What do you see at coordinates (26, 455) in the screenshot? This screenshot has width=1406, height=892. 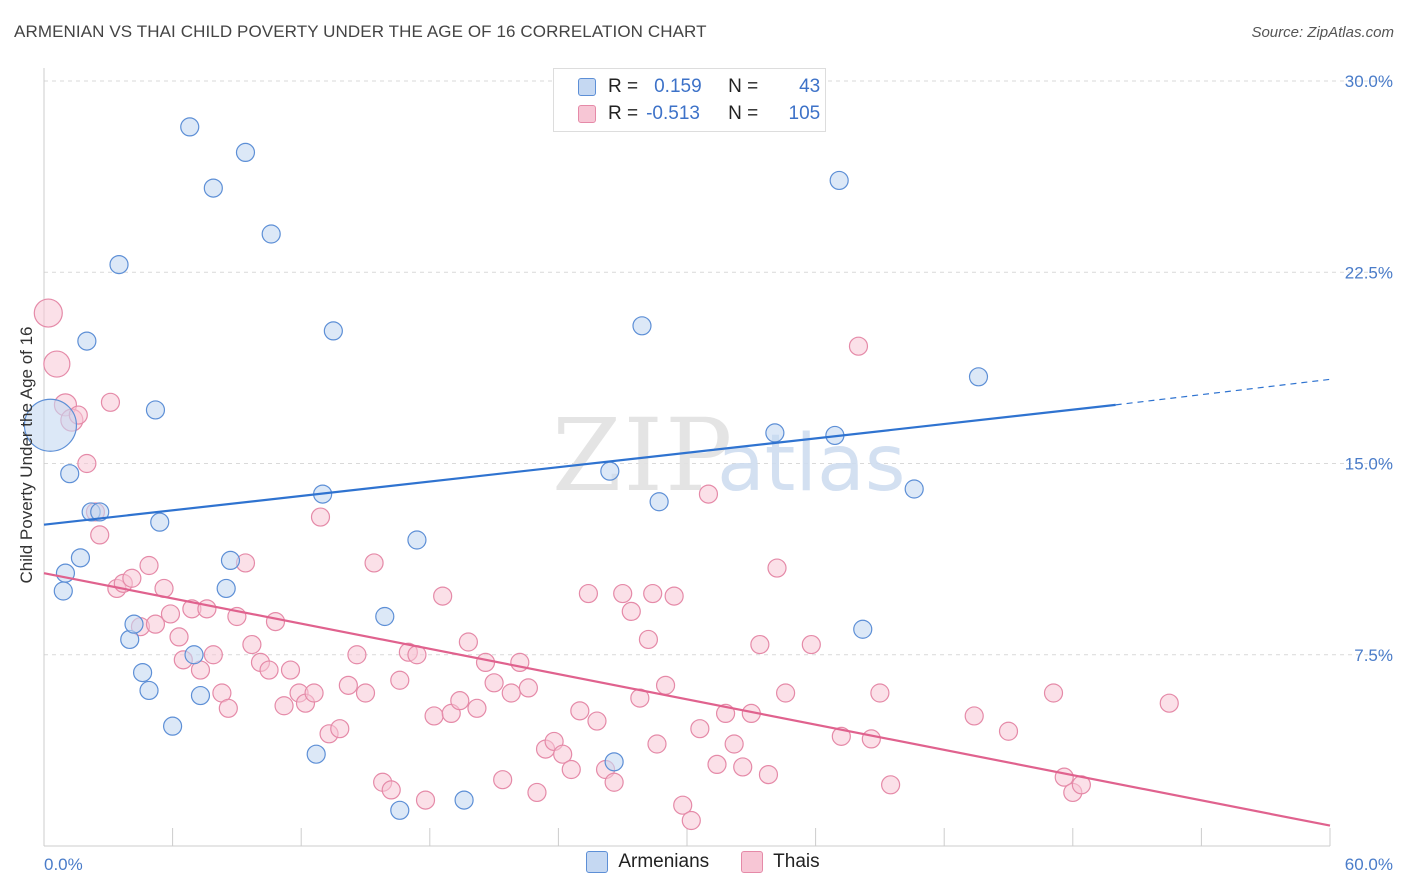 I see `y-axis-label: Child Poverty Under the Age of 16` at bounding box center [26, 455].